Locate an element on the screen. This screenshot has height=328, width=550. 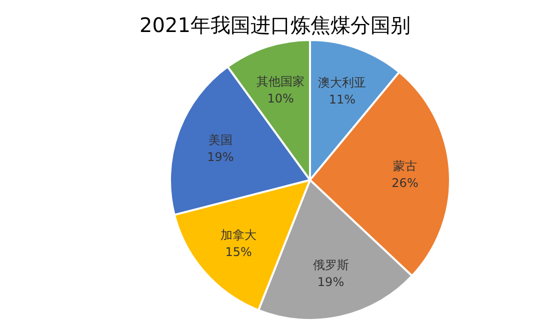
slice-label: 加拿大 is located at coordinates (238, 235).